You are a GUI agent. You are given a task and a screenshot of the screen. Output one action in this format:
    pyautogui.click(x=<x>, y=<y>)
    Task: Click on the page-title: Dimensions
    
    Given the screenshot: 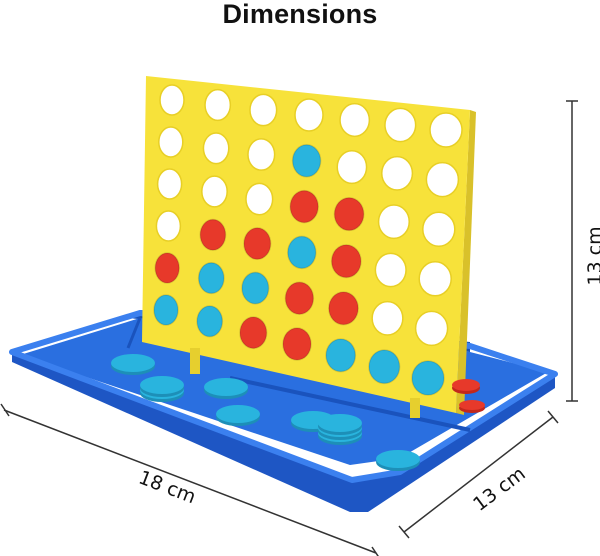 What is the action you would take?
    pyautogui.click(x=300, y=14)
    